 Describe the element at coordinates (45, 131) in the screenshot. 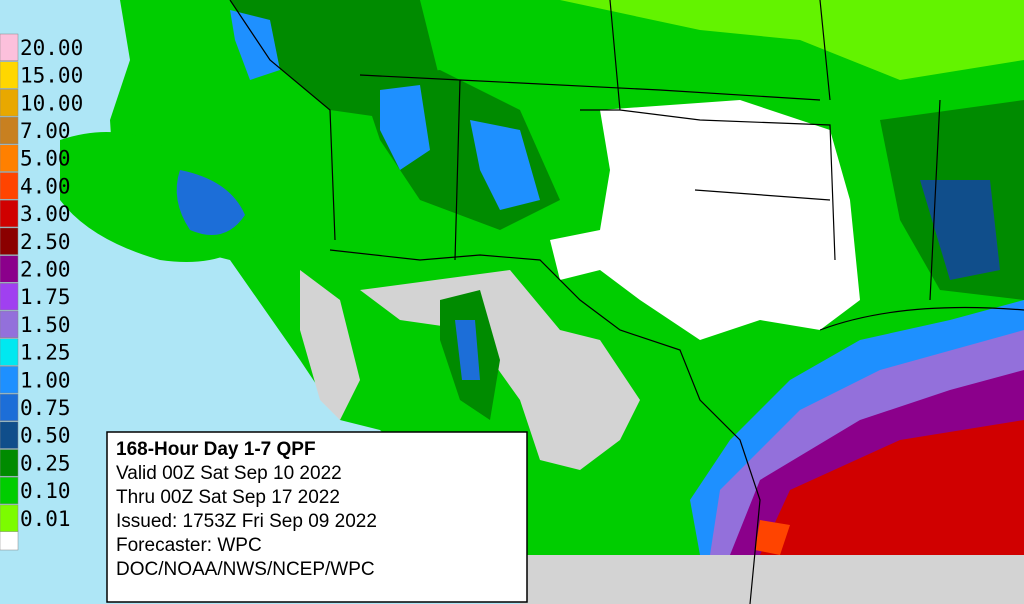

I see `legend-label: 7.00` at that location.